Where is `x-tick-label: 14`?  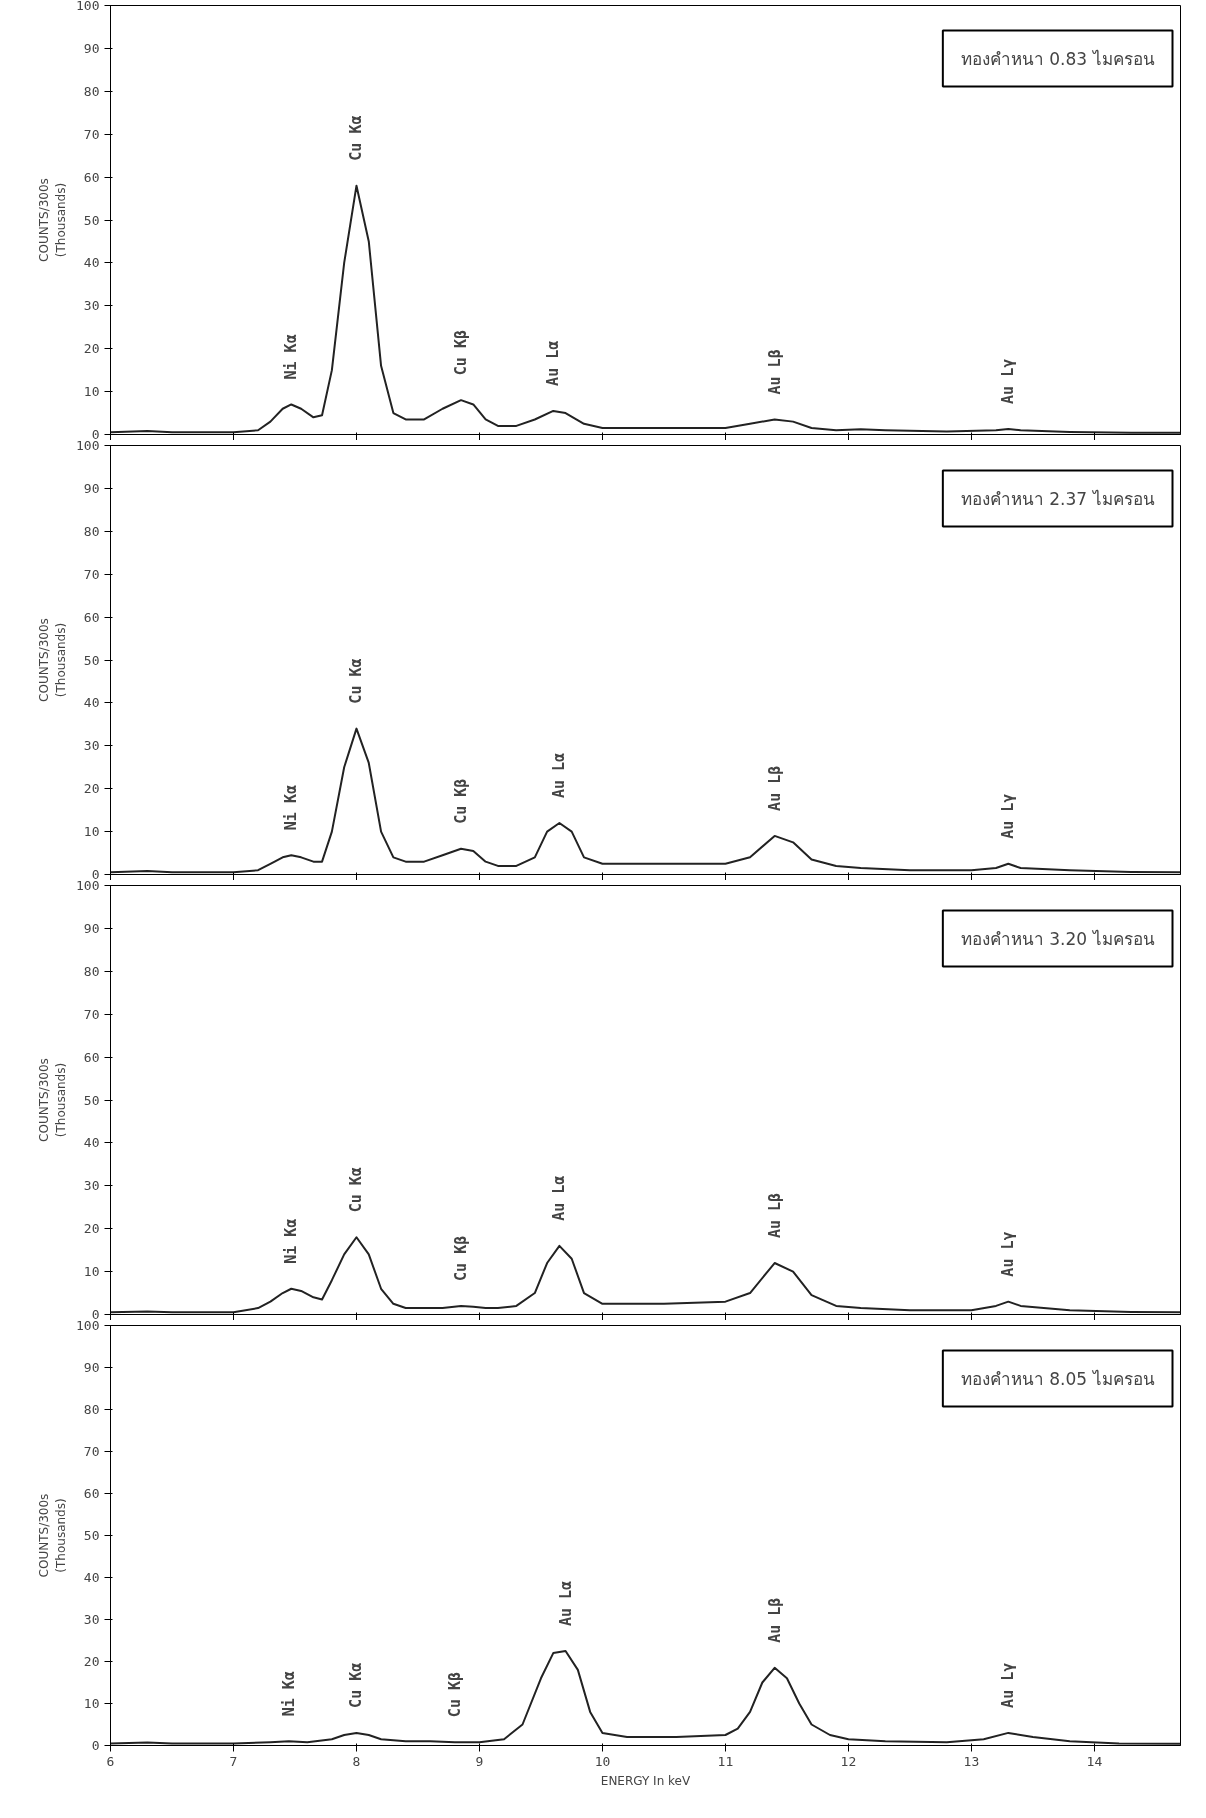 x-tick-label: 14 is located at coordinates (1094, 1761).